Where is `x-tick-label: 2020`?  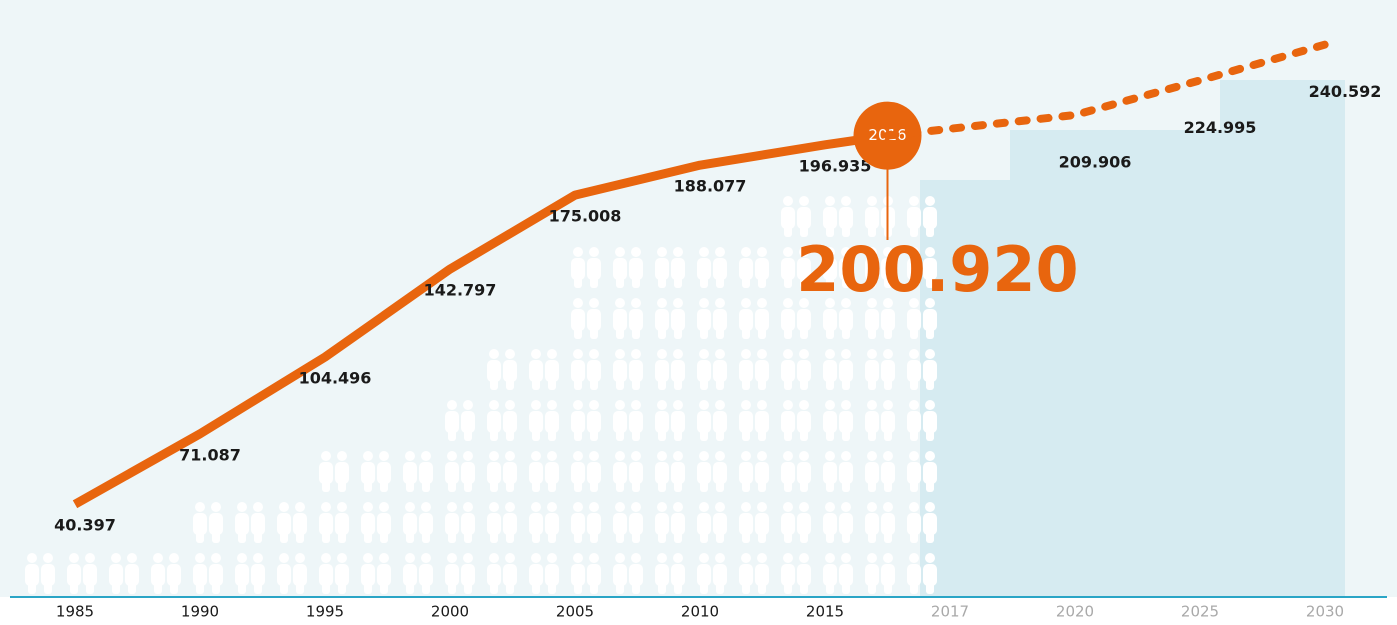
x-tick-label: 2020 is located at coordinates (1075, 612).